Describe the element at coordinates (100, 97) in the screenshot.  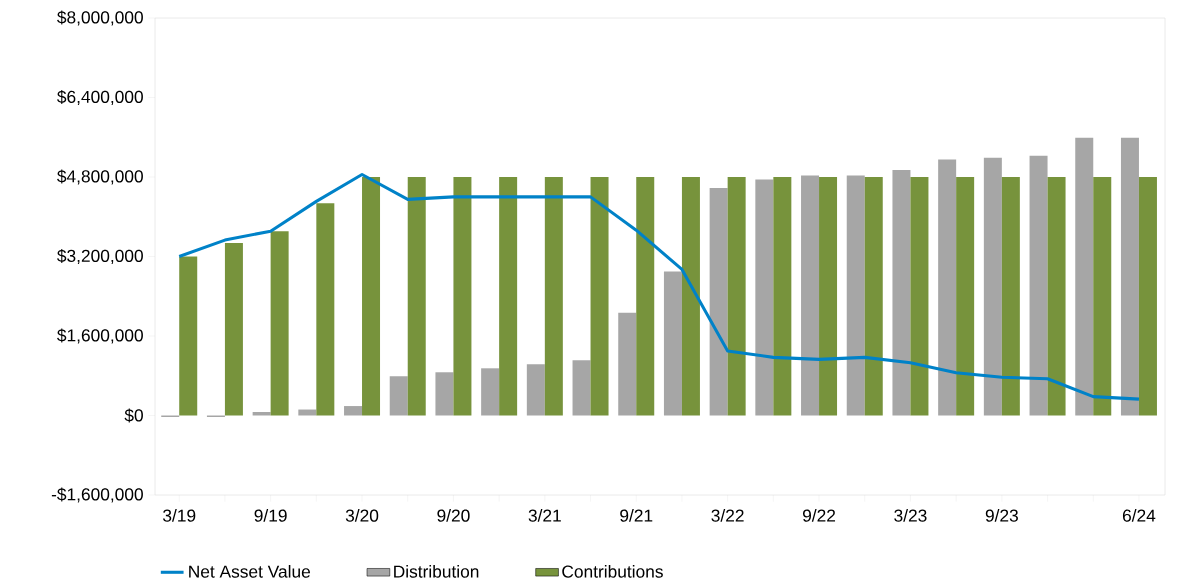
I see `y-tick-label: $6,400,000` at that location.